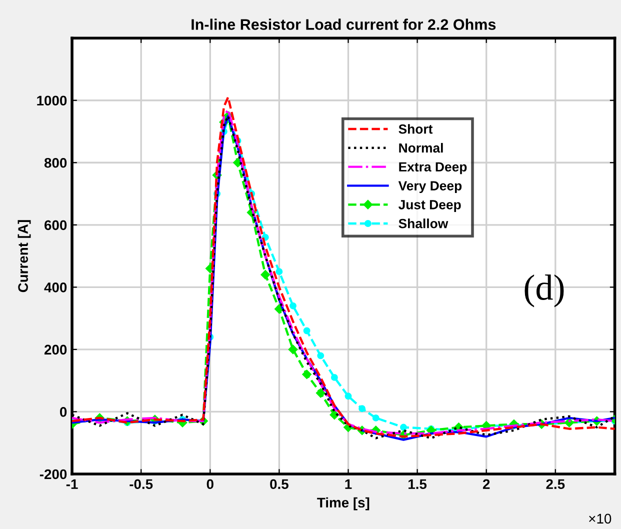 This screenshot has width=621, height=529. I want to click on x-tick-label: 0, so click(210, 484).